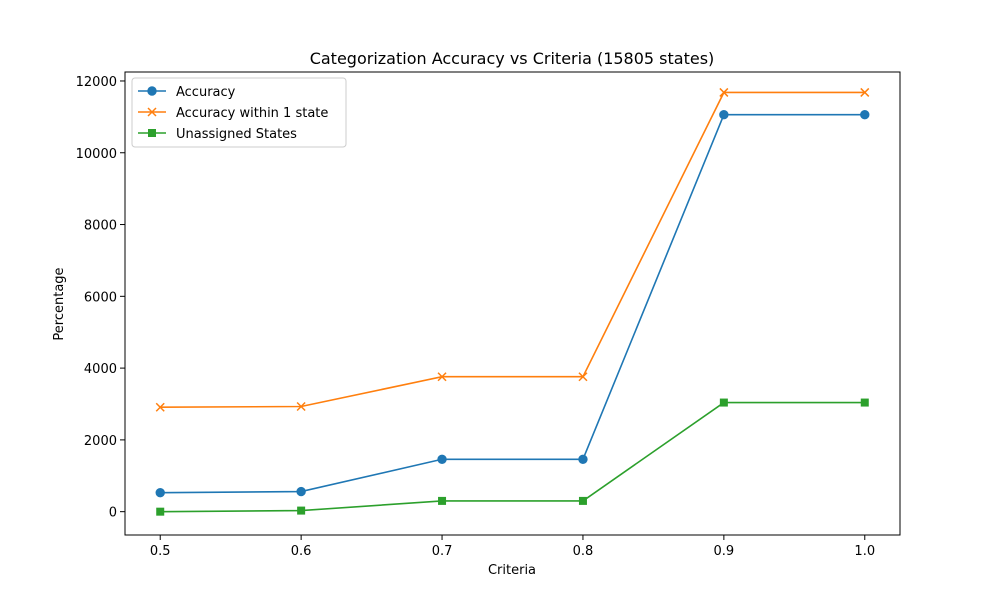 Image resolution: width=1000 pixels, height=604 pixels. I want to click on y-tick-label: 12000, so click(96, 82).